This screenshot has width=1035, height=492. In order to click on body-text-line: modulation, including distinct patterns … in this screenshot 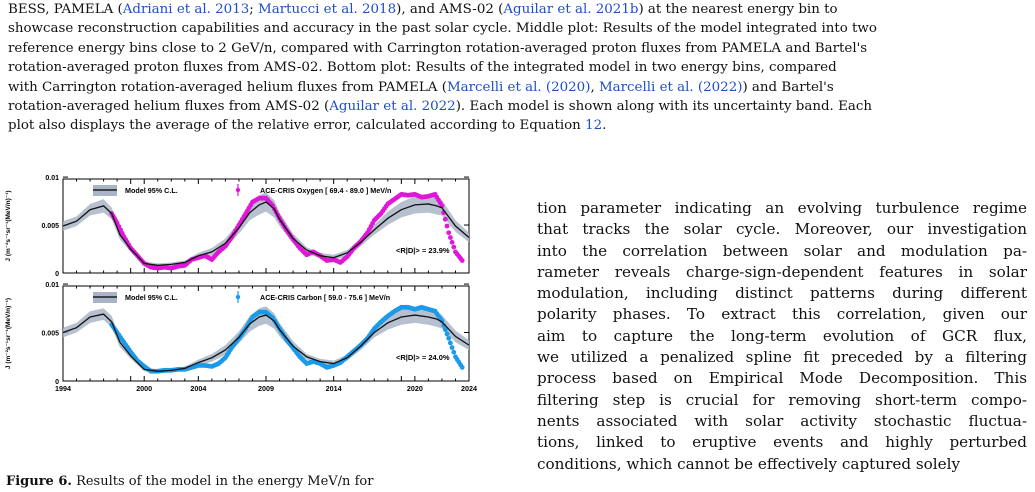, I will do `click(782, 293)`.